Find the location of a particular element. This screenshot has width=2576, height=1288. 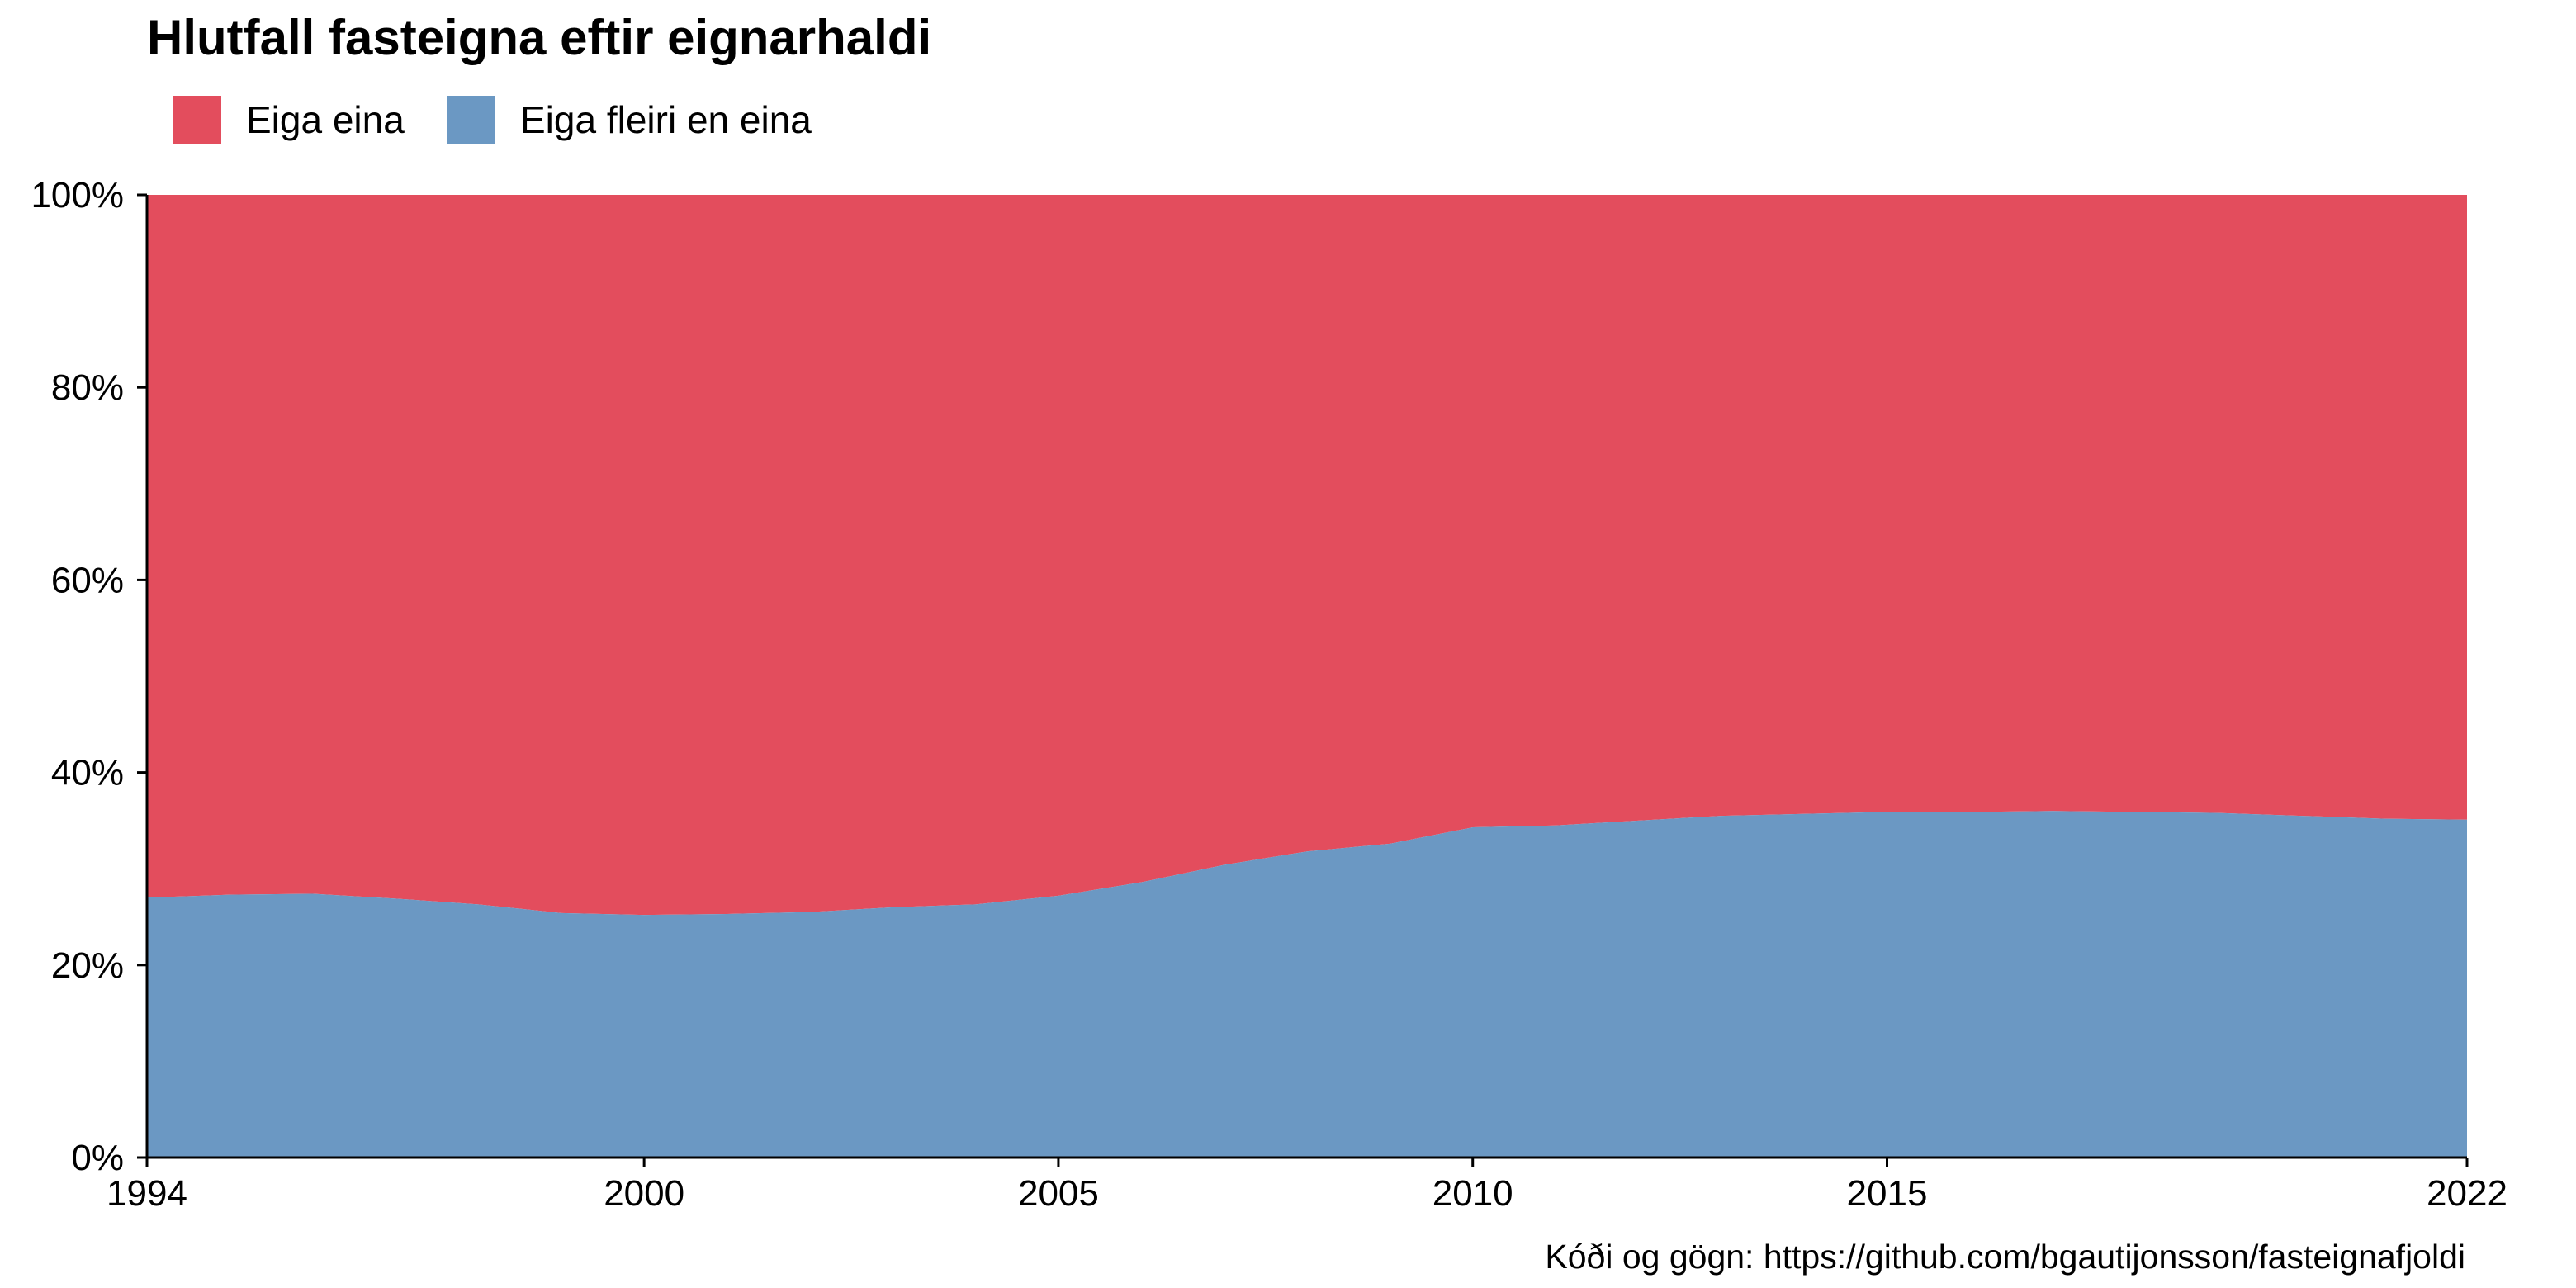

legend-swatch-eiga-fleiri-en-eina is located at coordinates (471, 120).